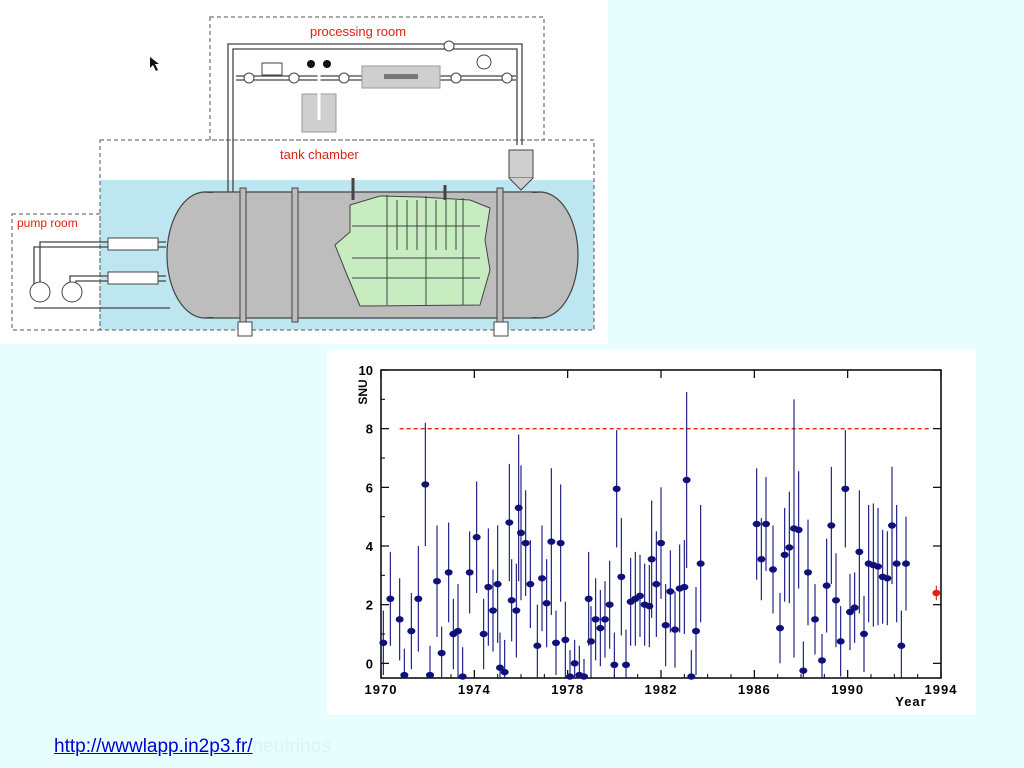 Image resolution: width=1024 pixels, height=768 pixels. Describe the element at coordinates (319, 154) in the screenshot. I see `tank-chamber-label: tank chamber` at that location.